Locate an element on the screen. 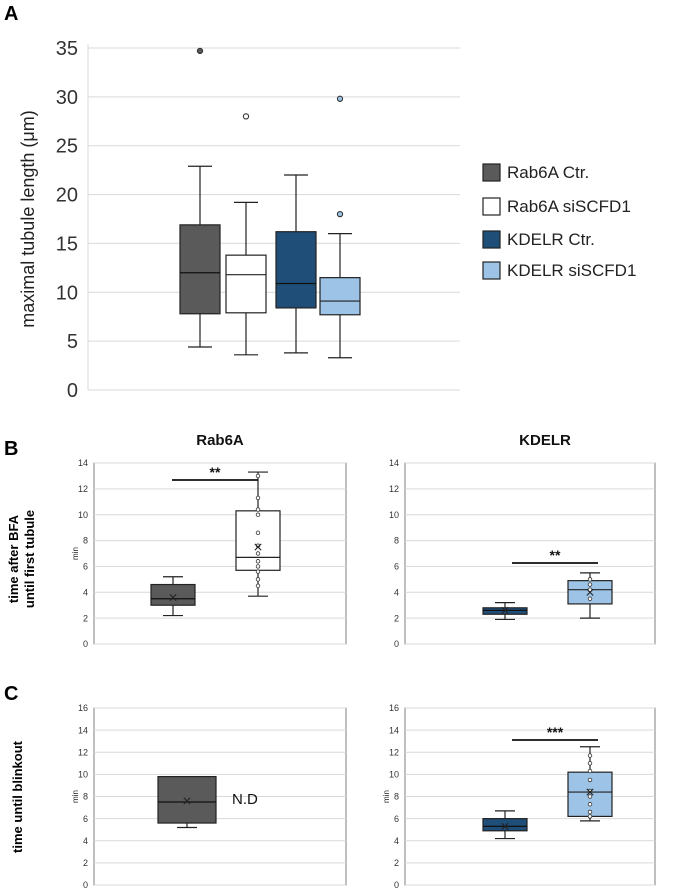  row-label-b-line1: time after BFA is located at coordinates (13, 558).